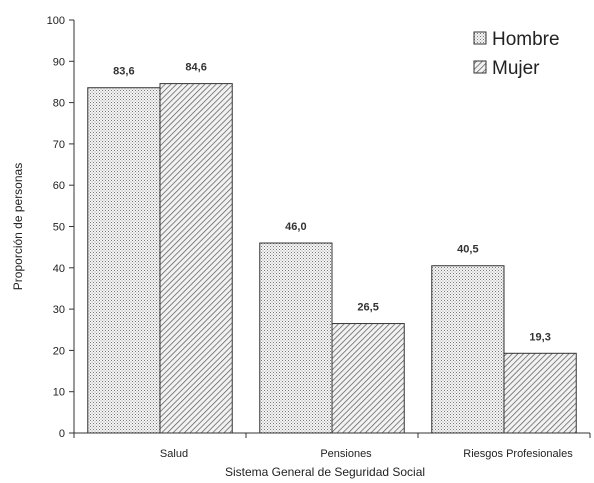 This screenshot has width=594, height=483. What do you see at coordinates (59, 62) in the screenshot?
I see `y-tick-label: 90` at bounding box center [59, 62].